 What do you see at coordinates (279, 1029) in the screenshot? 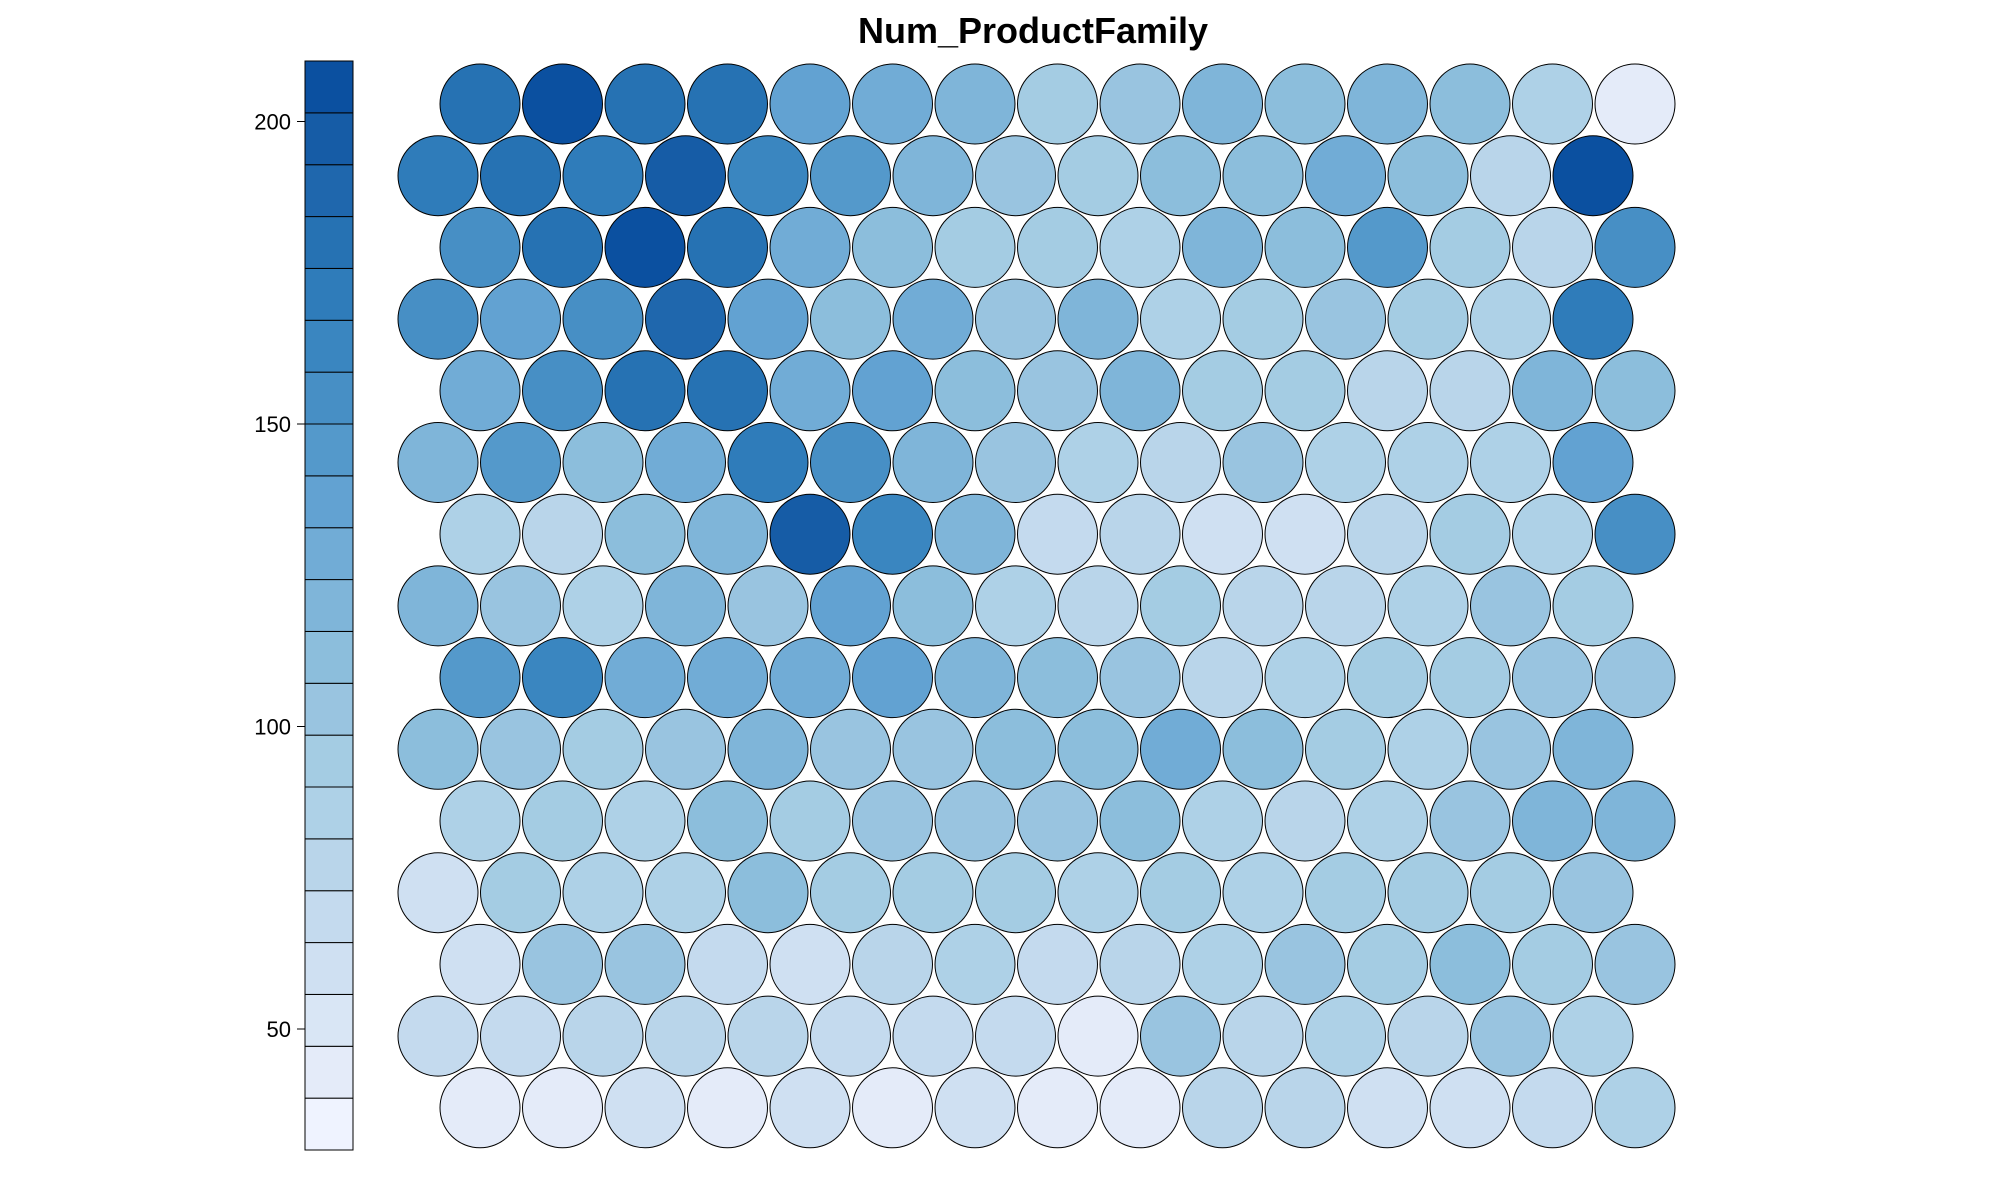
I see `legend-tick-label: 50` at bounding box center [279, 1029].